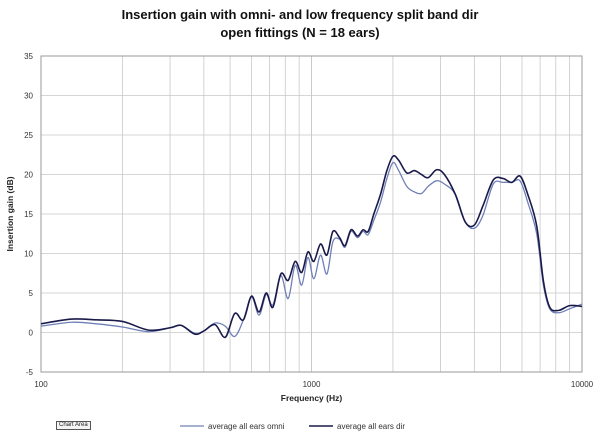 Image resolution: width=600 pixels, height=438 pixels. What do you see at coordinates (31, 293) in the screenshot?
I see `y-tick-label: 5` at bounding box center [31, 293].